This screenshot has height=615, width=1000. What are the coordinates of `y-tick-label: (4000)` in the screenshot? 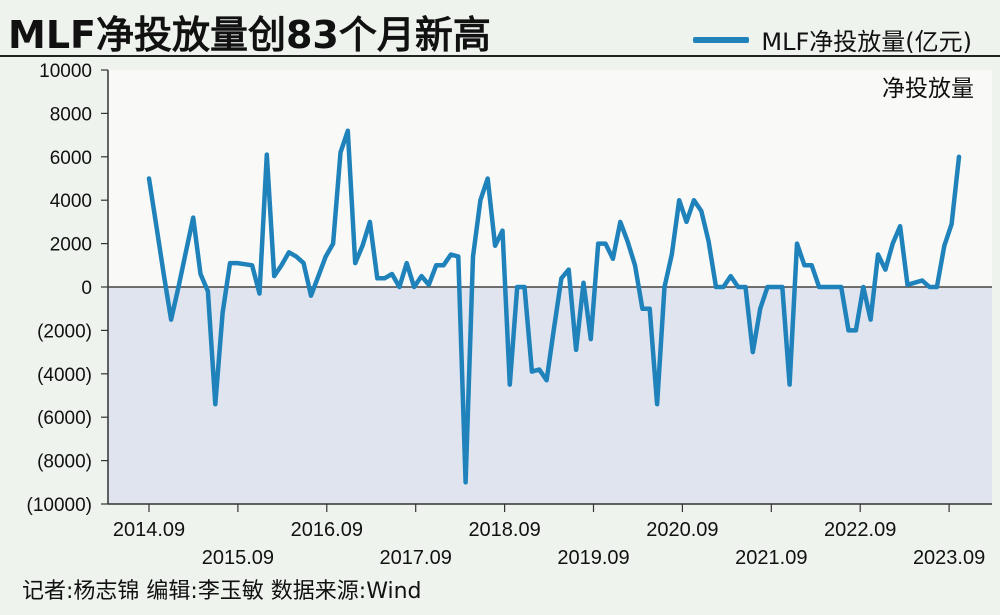 It's located at (64, 375).